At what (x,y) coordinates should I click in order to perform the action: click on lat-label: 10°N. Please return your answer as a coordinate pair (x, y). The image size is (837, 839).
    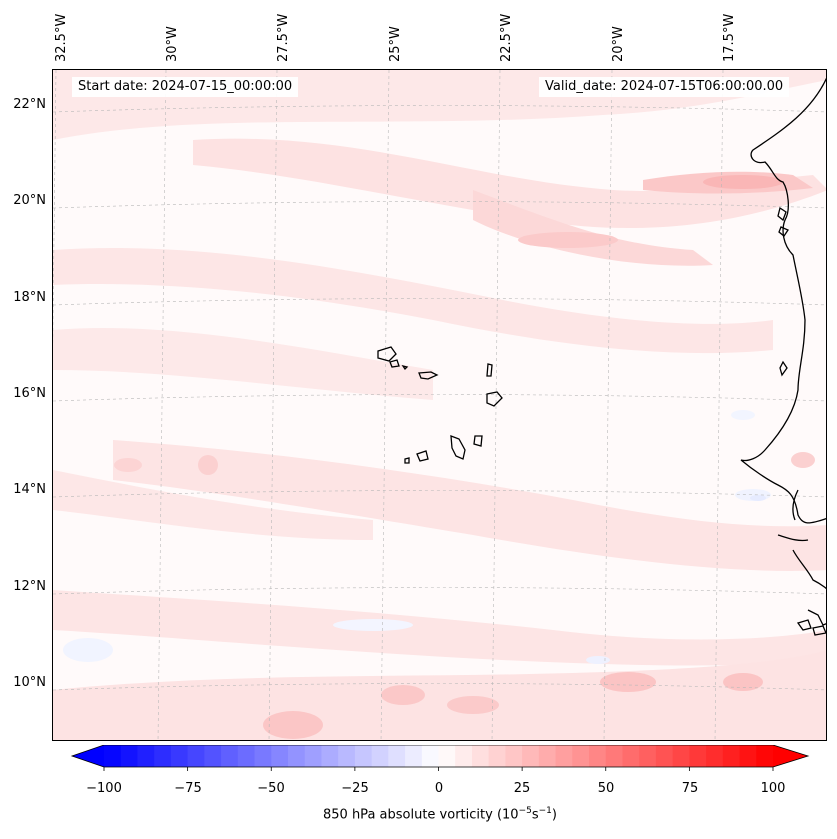
    Looking at the image, I should click on (29, 682).